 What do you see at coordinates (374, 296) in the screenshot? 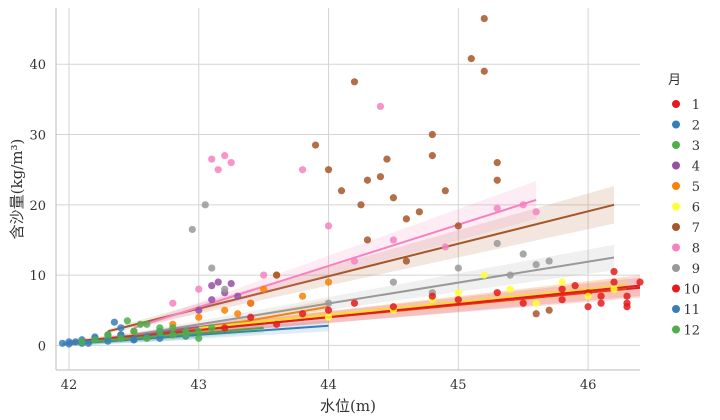
I see `trend-line` at bounding box center [374, 296].